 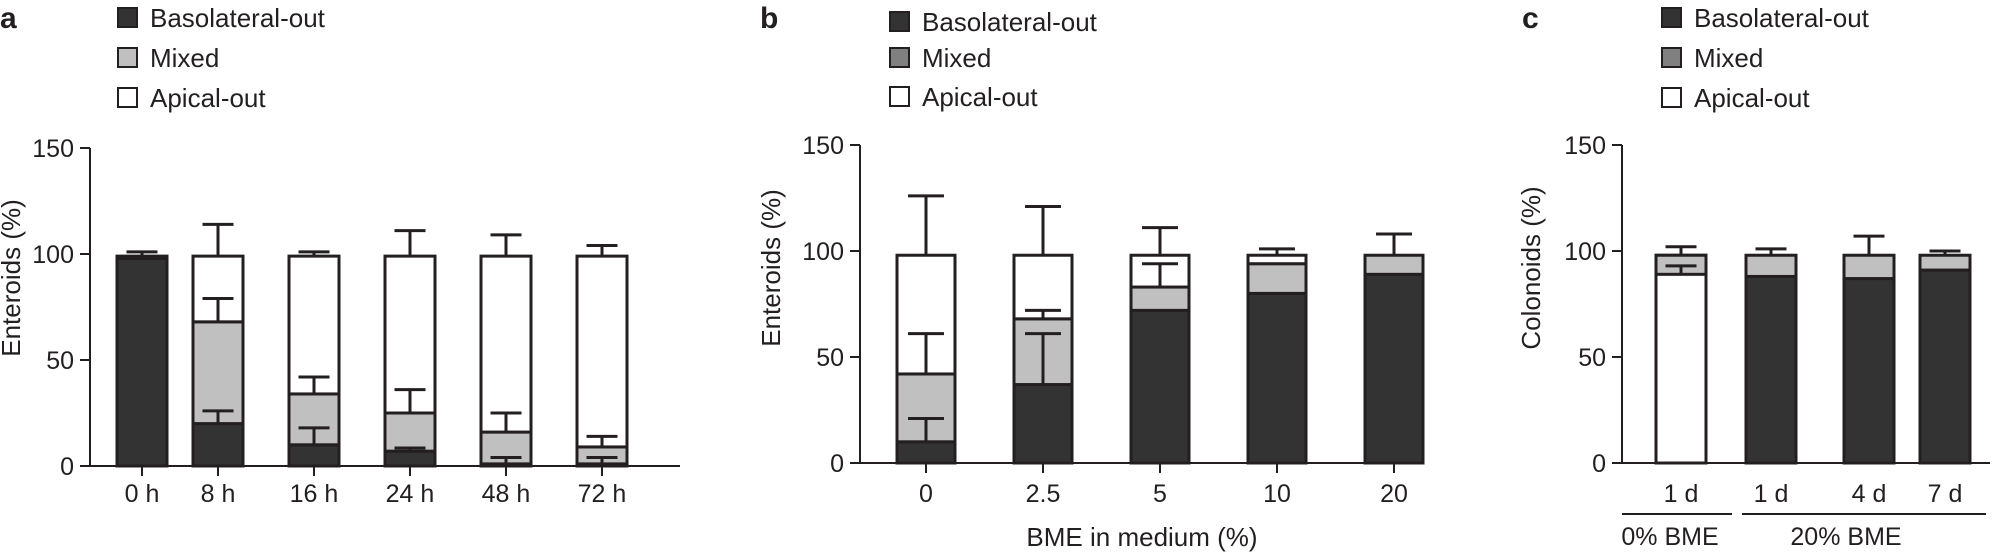 I want to click on legend-swatch-basolateral-c, so click(x=1671, y=17).